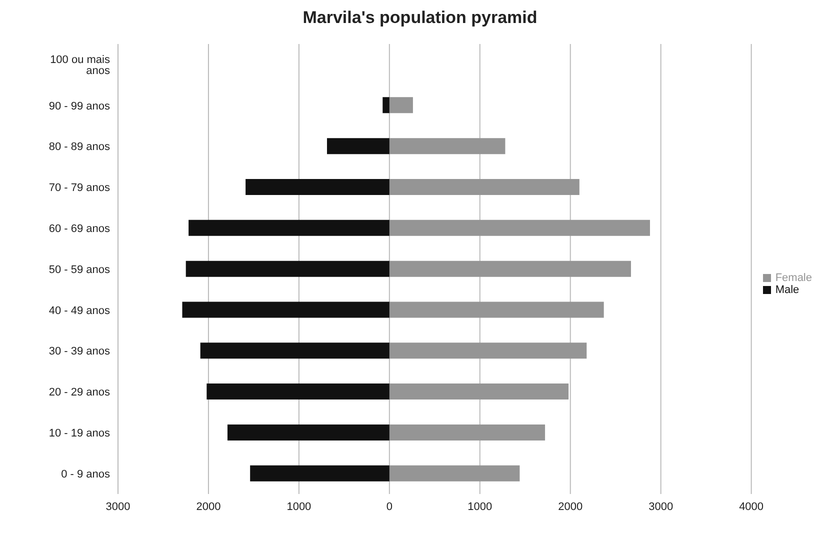 The height and width of the screenshot is (546, 840). I want to click on y-tick-label: 90 - 99 anos, so click(79, 106).